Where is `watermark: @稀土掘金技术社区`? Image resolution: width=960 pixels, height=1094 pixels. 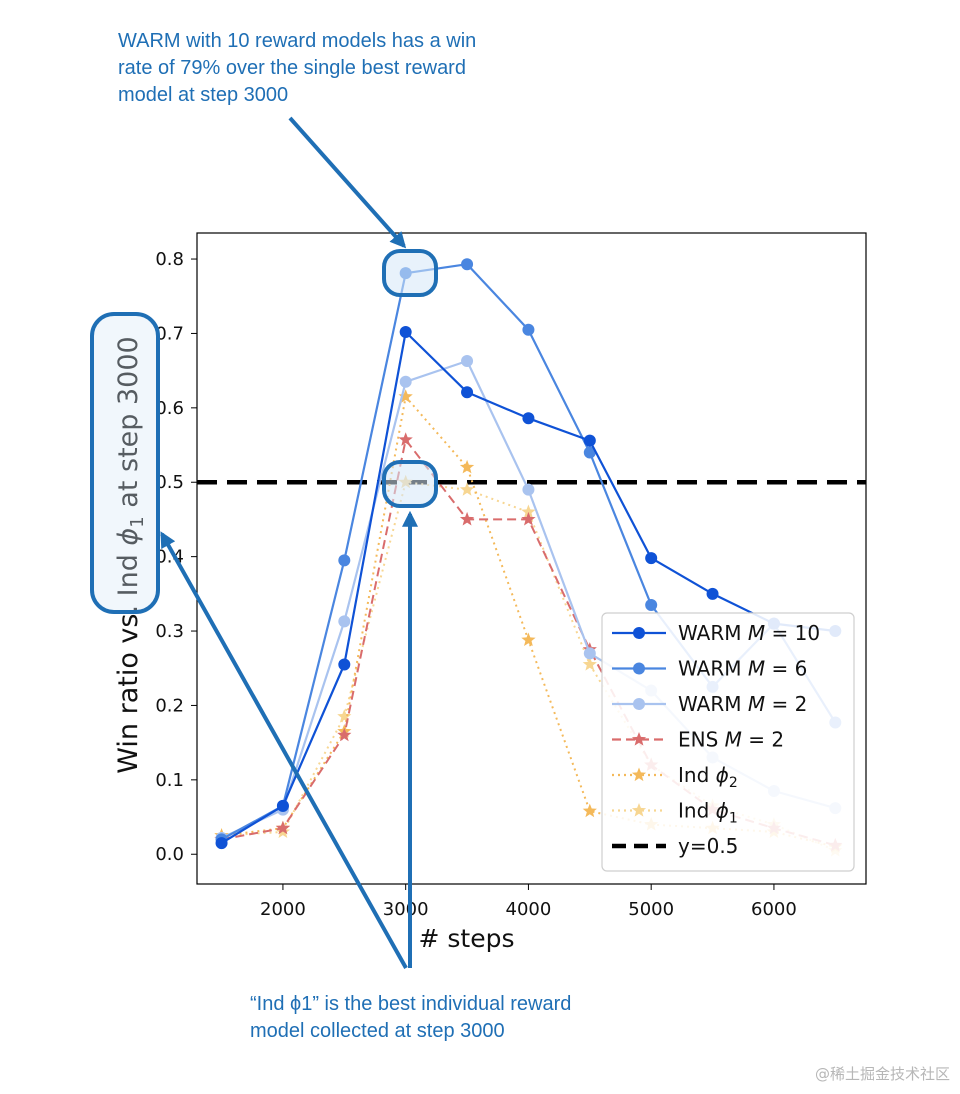 watermark: @稀土掘金技术社区 is located at coordinates (882, 1074).